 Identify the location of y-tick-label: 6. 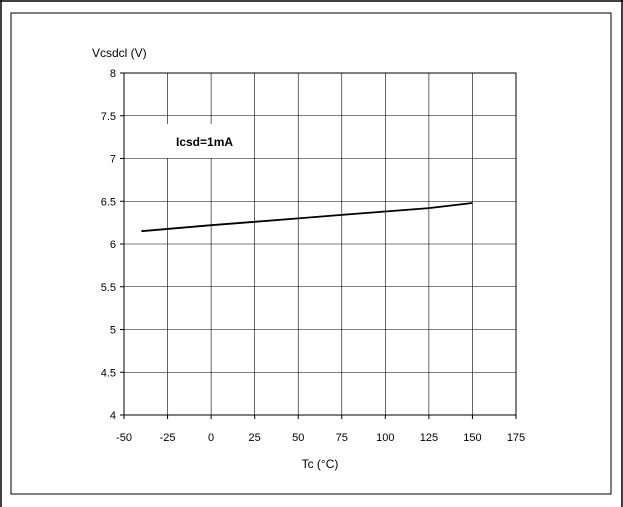
(113, 245).